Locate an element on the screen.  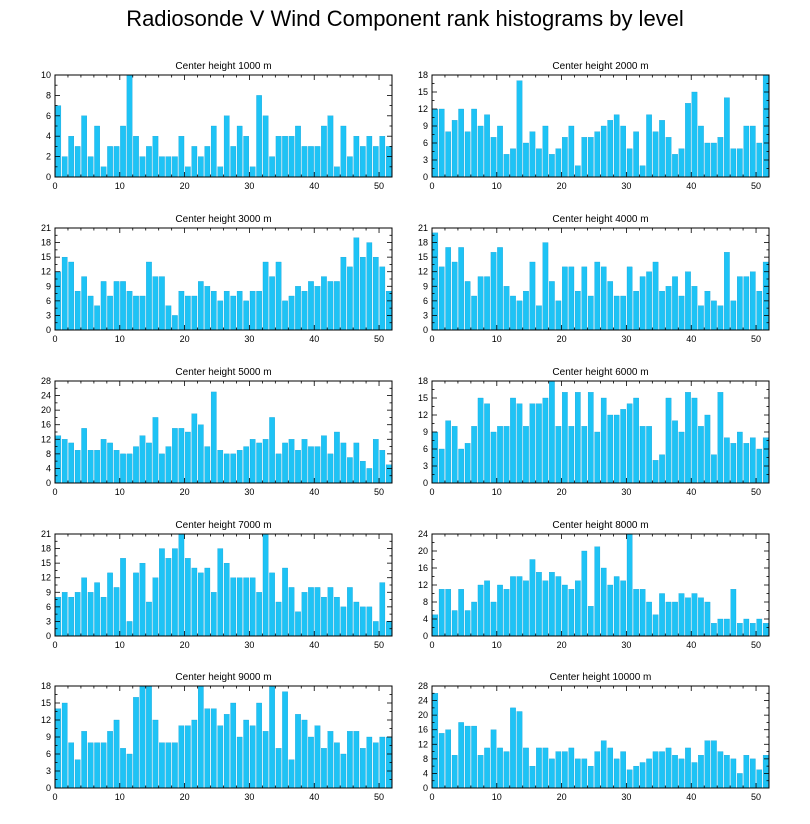
x-tick-label: 10 is located at coordinates (497, 186).